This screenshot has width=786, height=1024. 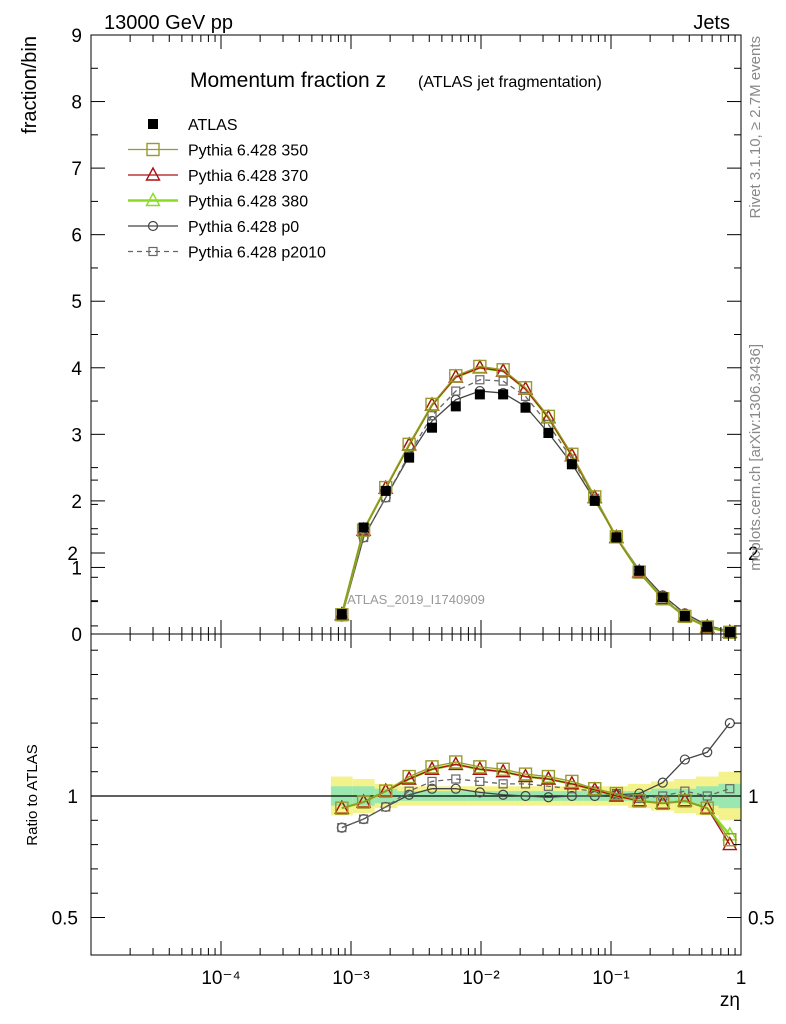 I want to click on main-y-tick-label: 0, so click(x=76, y=635).